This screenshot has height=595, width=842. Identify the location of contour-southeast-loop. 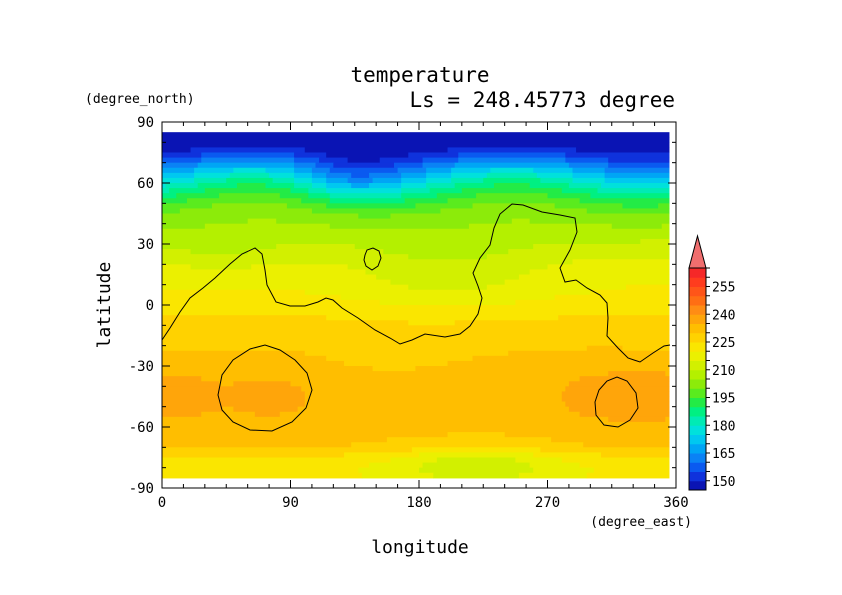
(616, 402).